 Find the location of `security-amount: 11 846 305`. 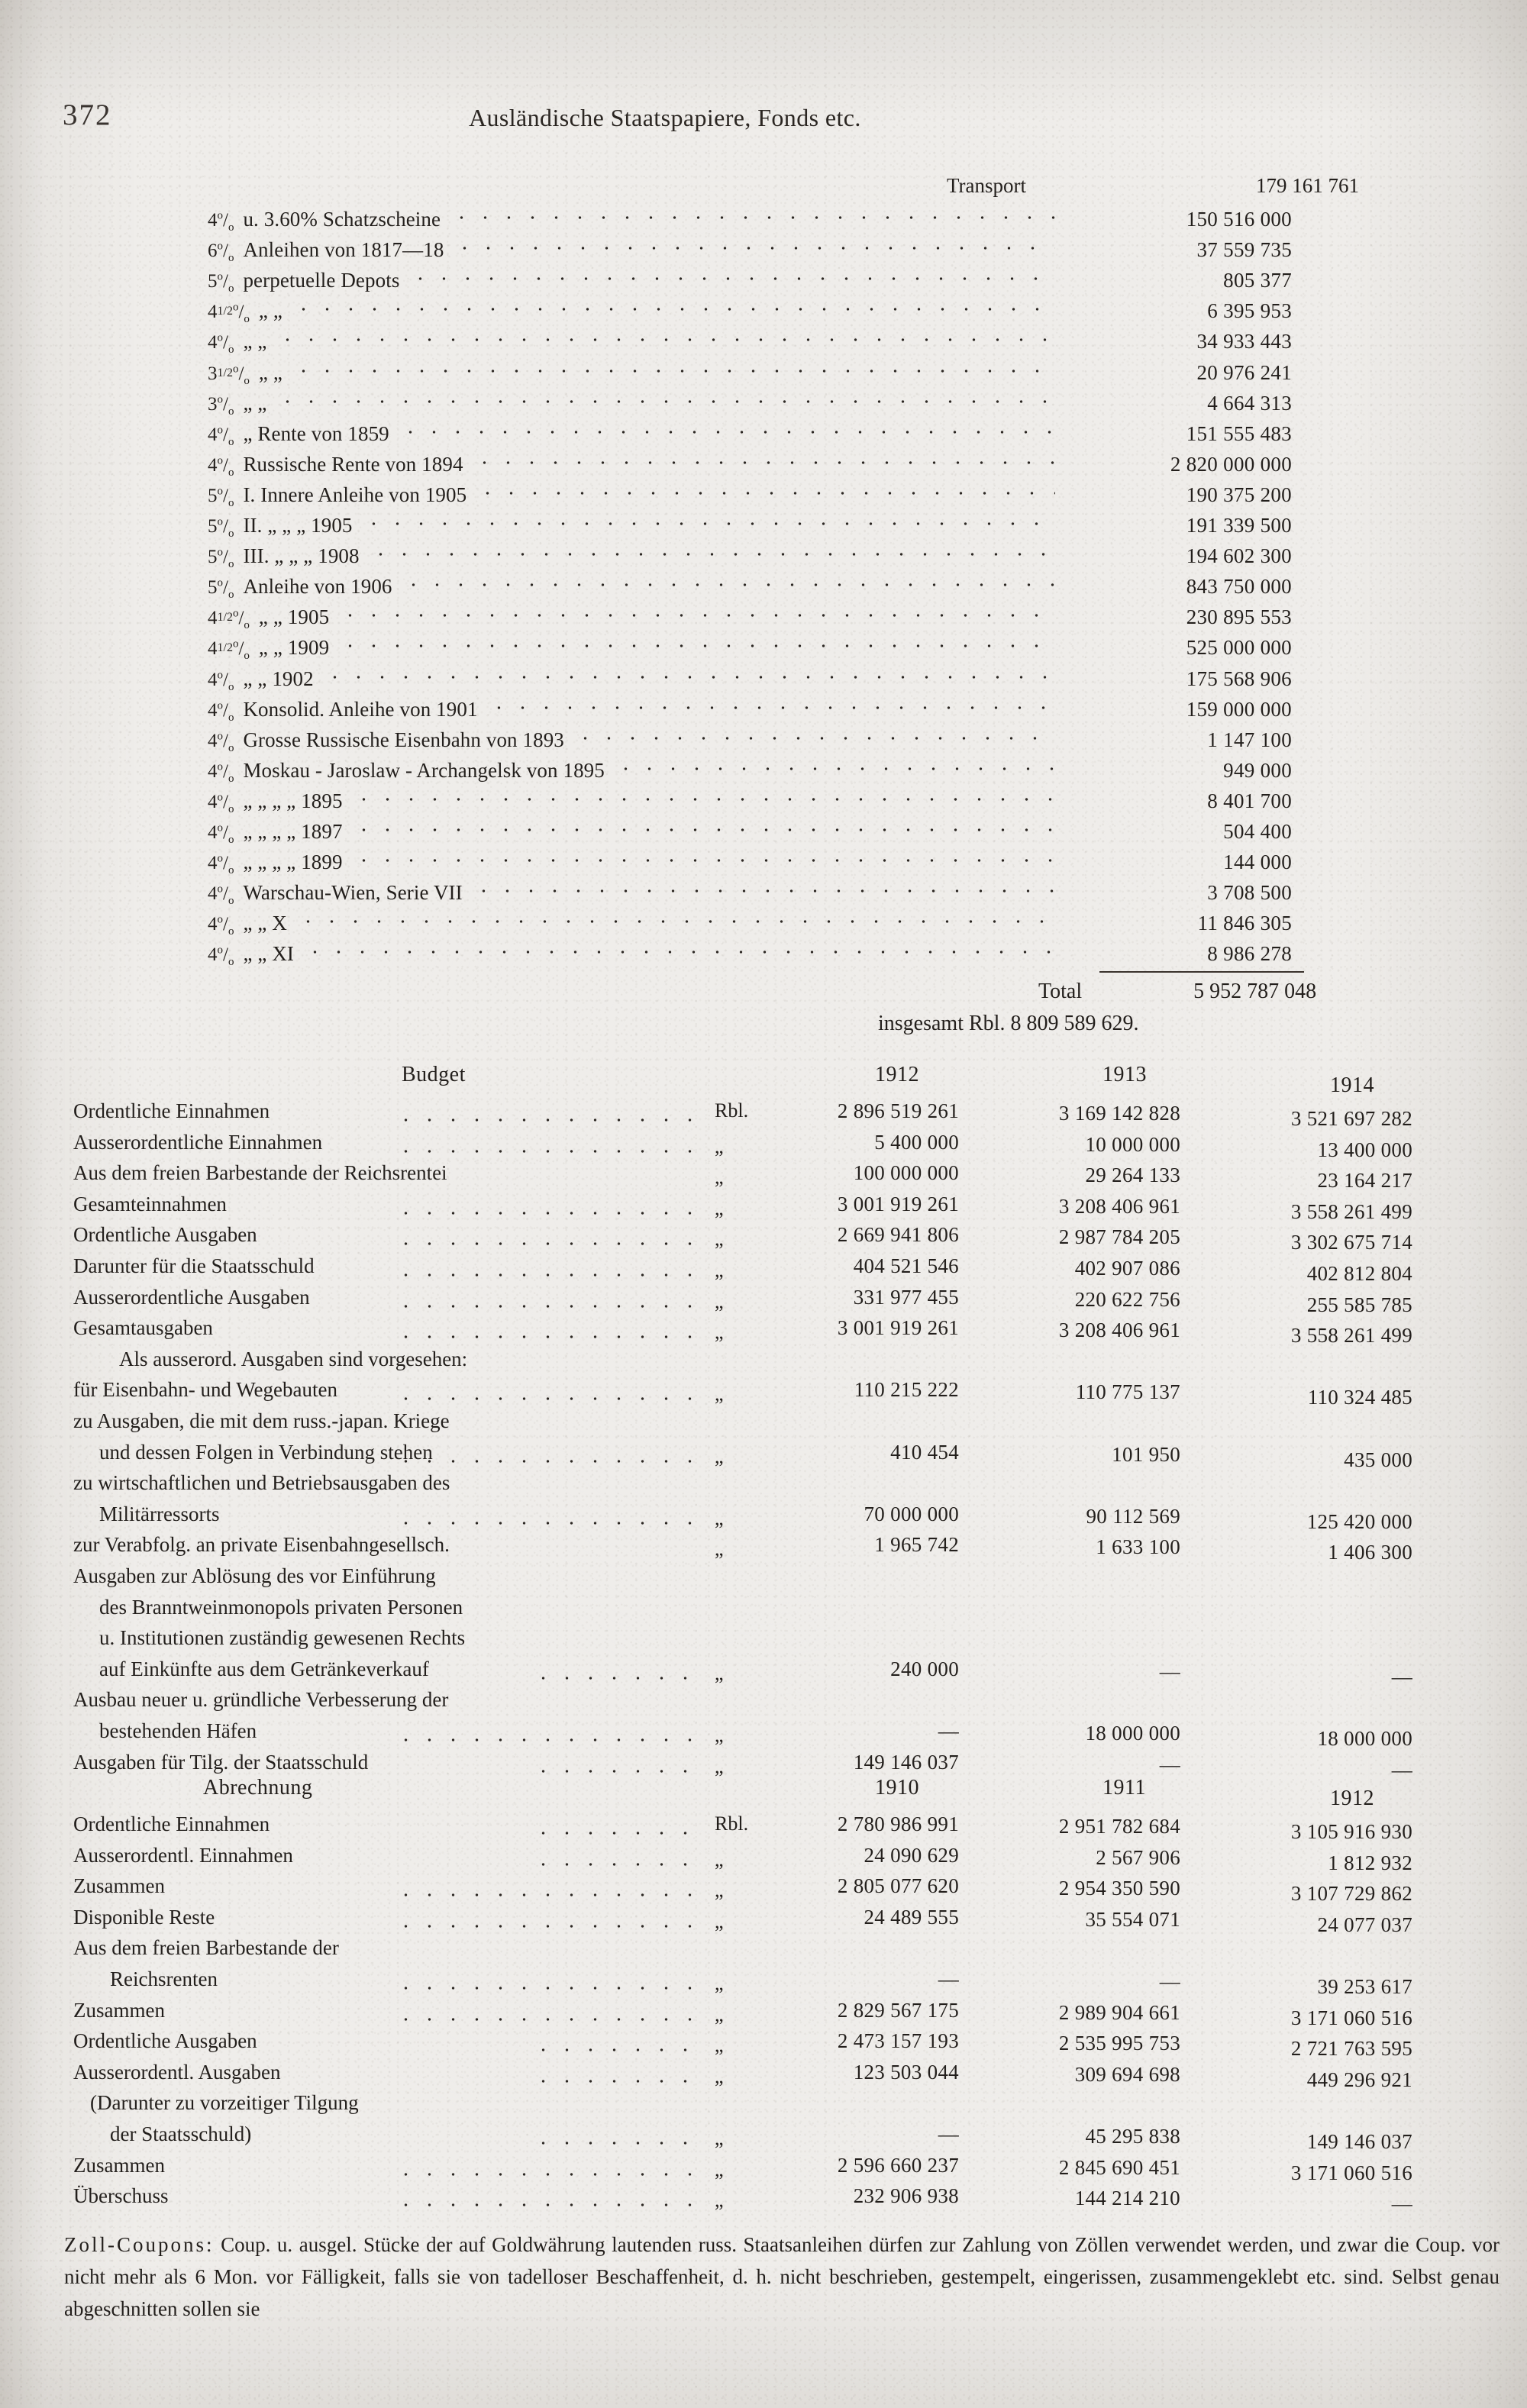

security-amount: 11 846 305 is located at coordinates (1244, 923).